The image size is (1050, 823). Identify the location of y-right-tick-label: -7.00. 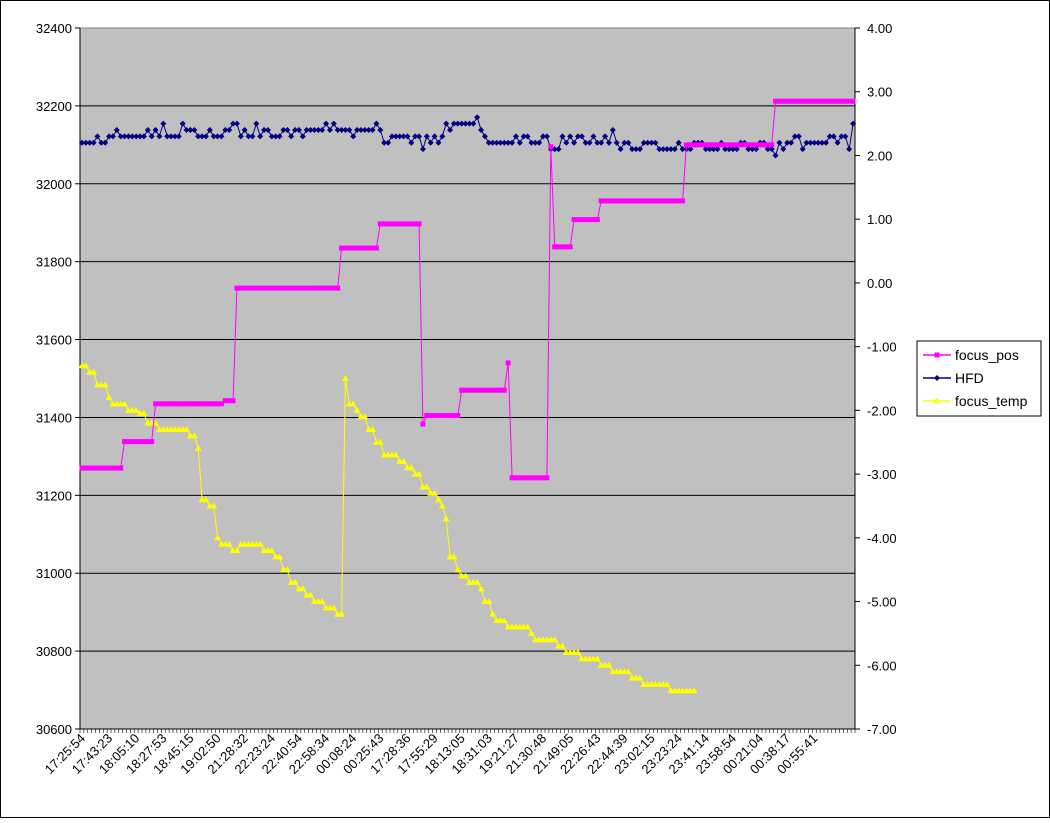
(882, 729).